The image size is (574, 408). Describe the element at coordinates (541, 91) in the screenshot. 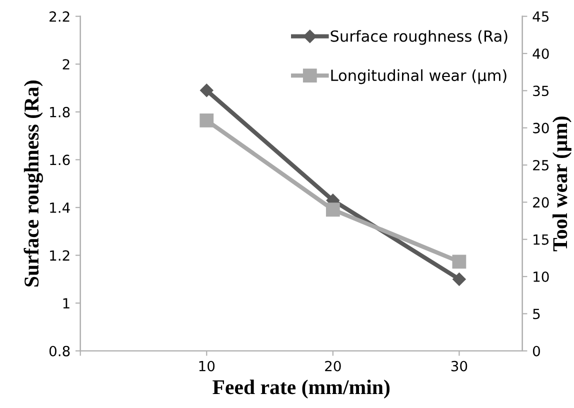

I see `y2-tick-label: 35` at that location.